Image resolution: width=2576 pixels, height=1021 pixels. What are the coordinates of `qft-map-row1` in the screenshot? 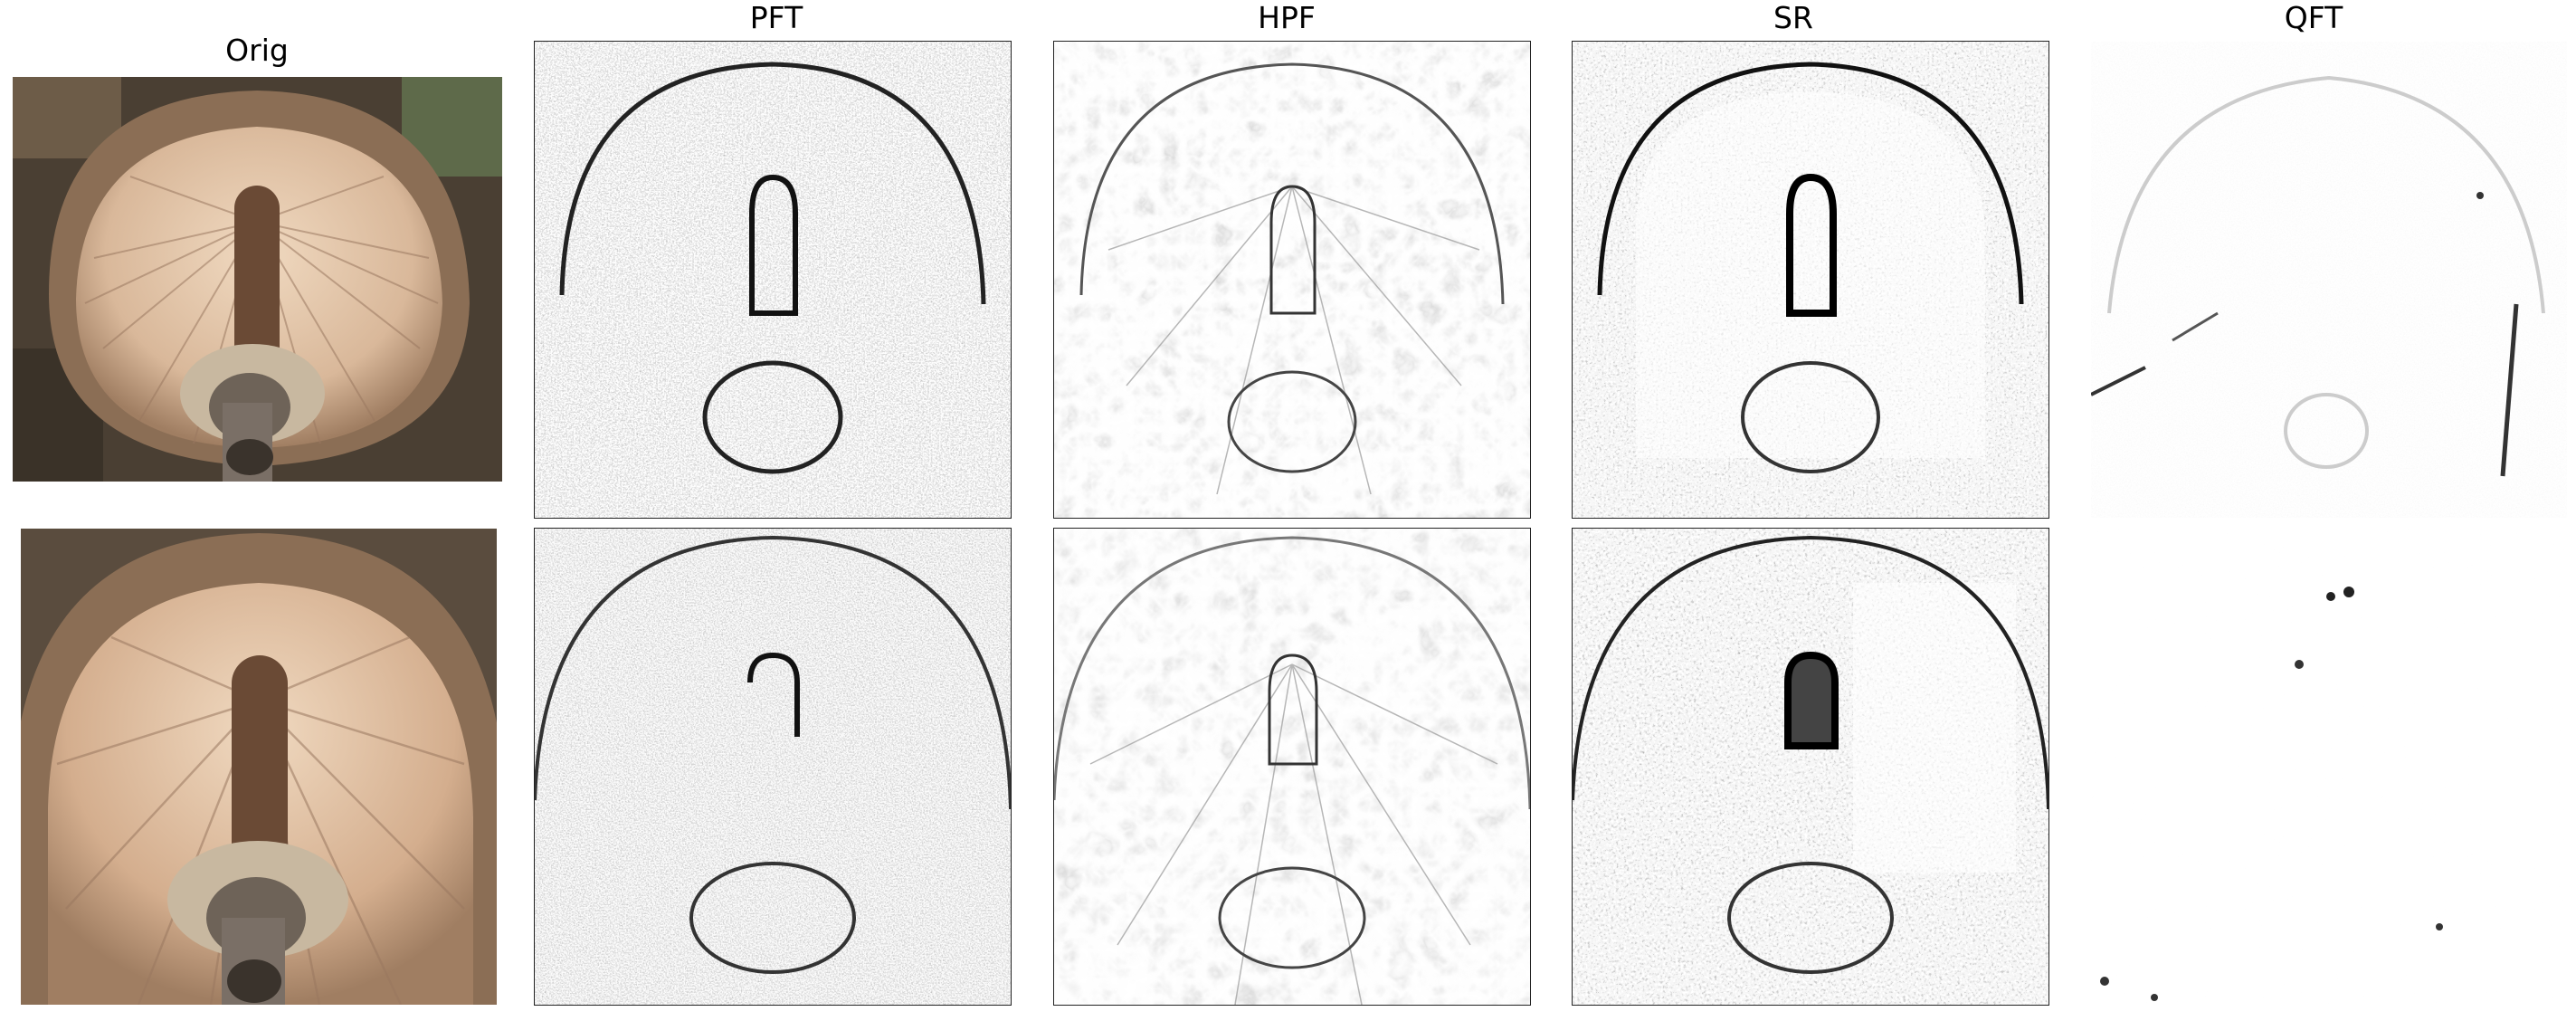 It's located at (2329, 280).